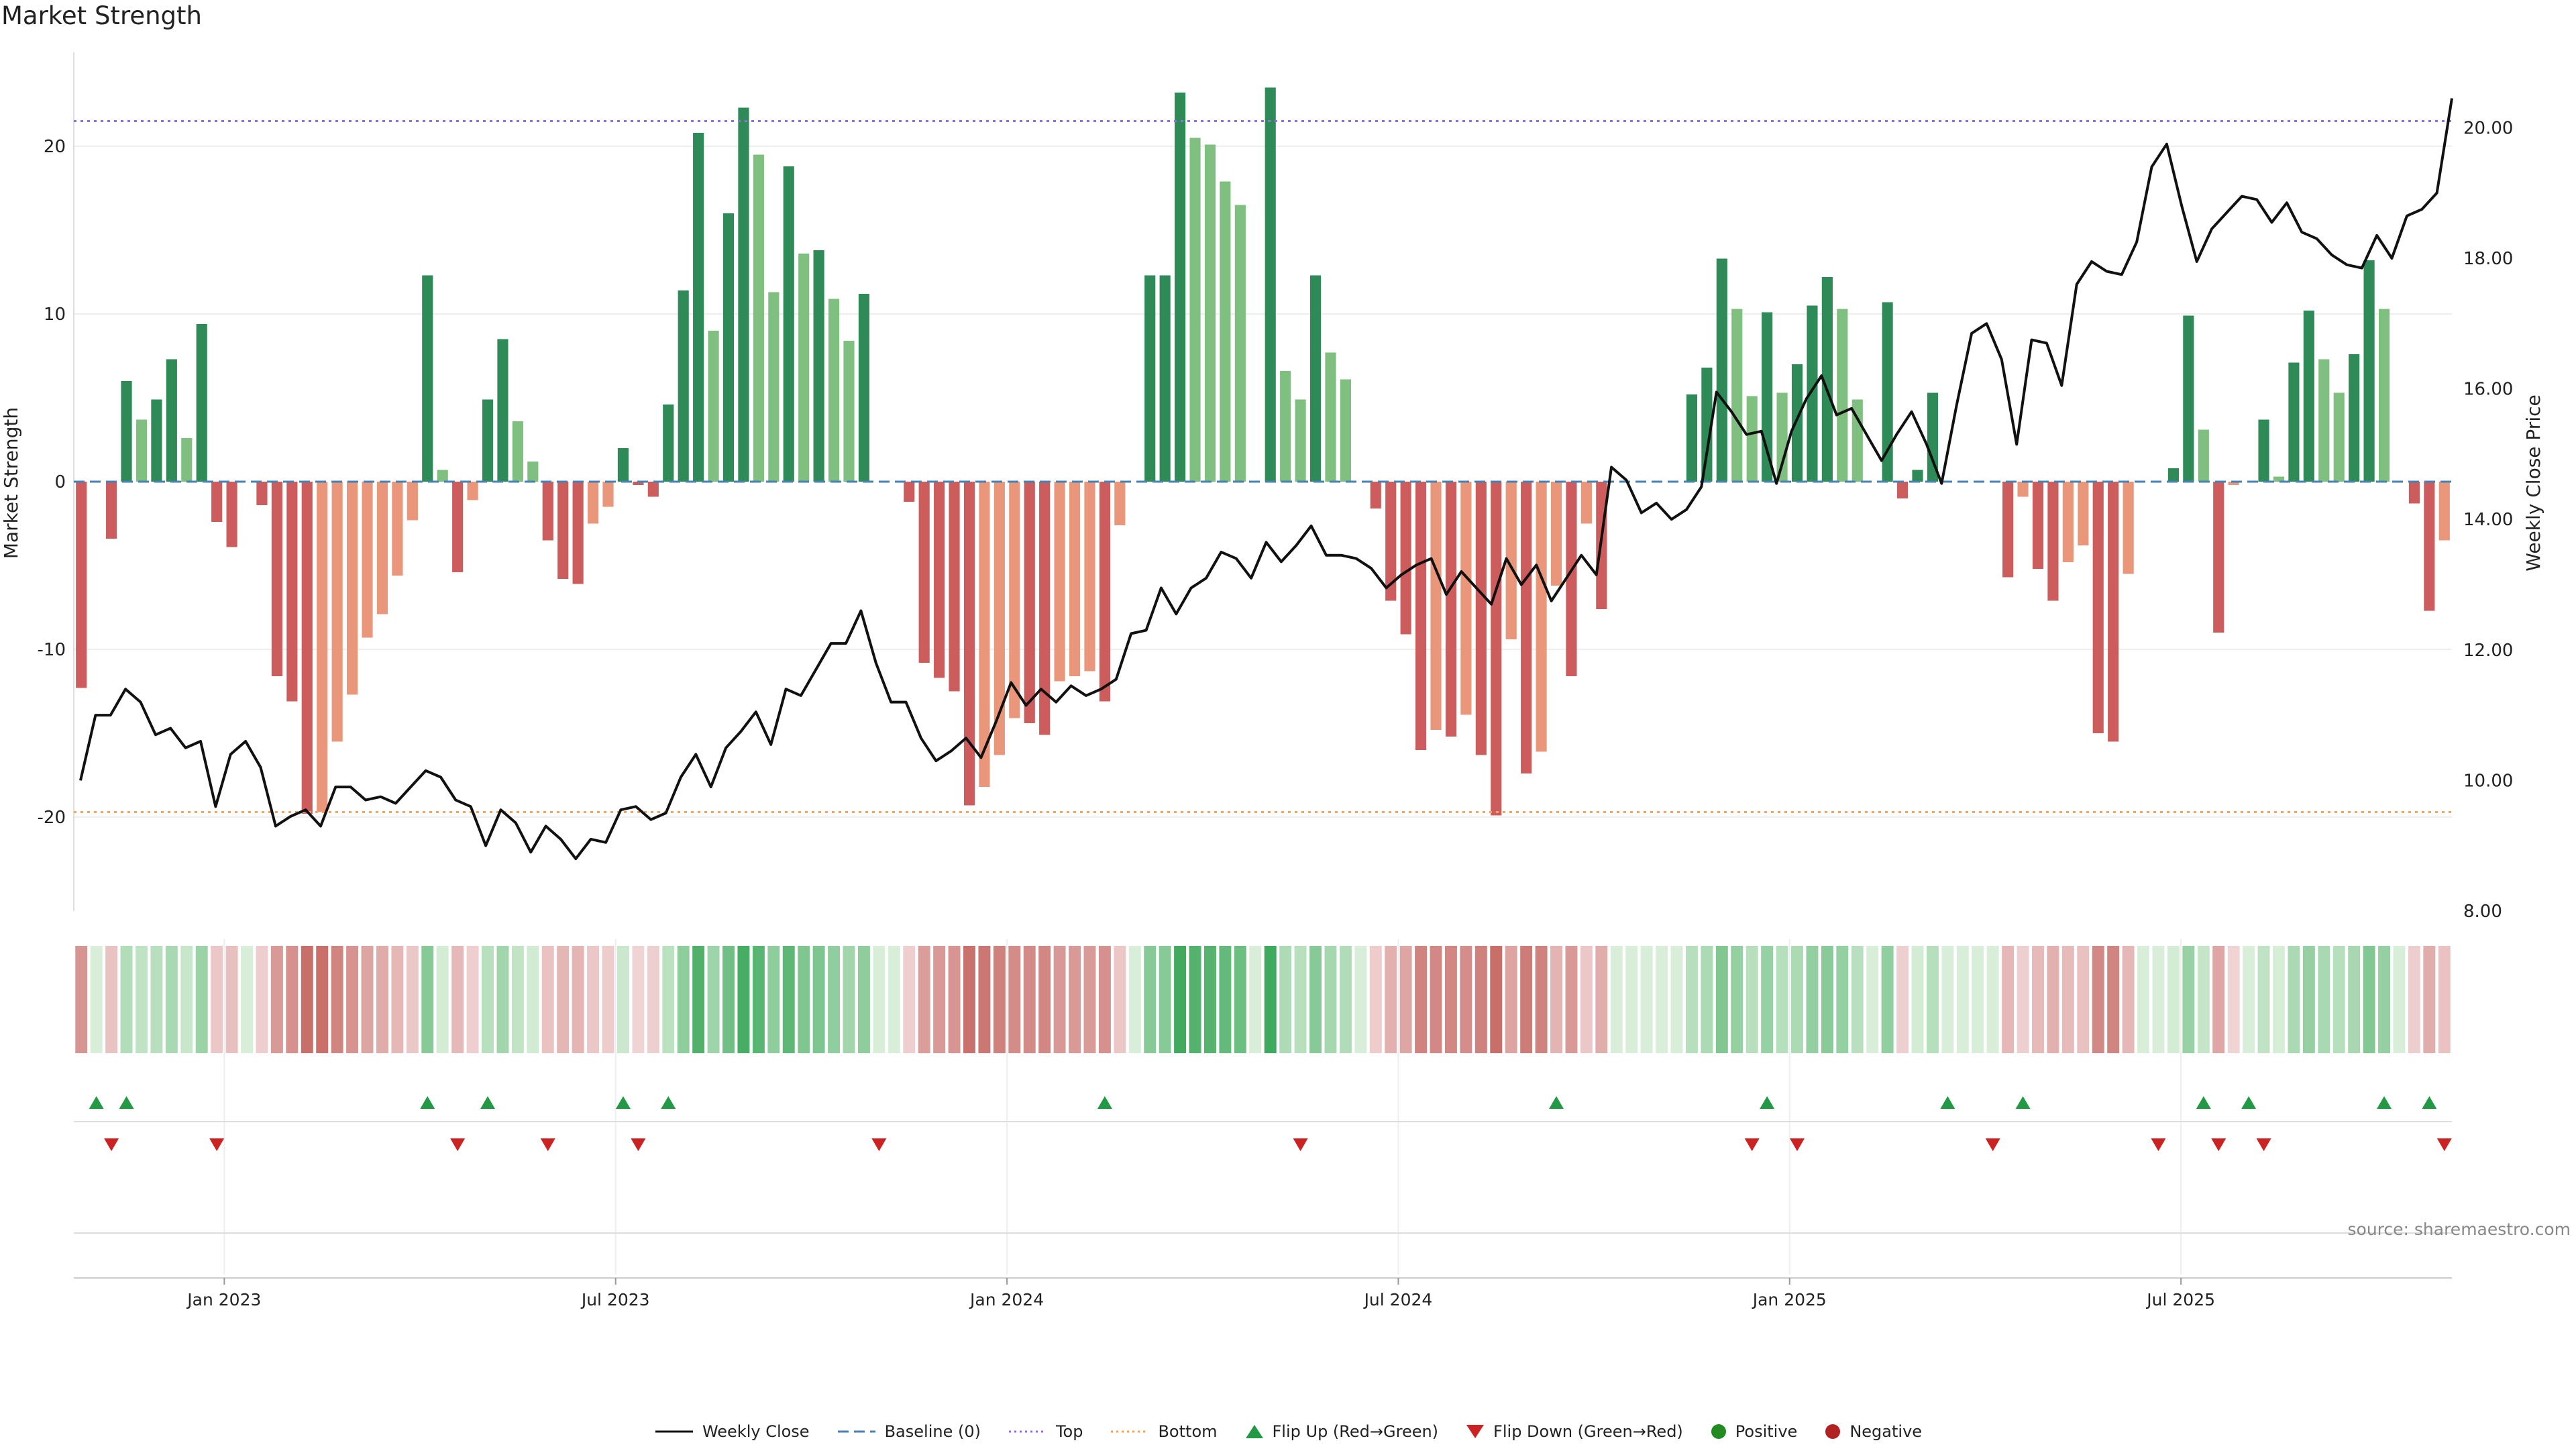 The width and height of the screenshot is (2576, 1449). I want to click on legend-flip-up: Flip Up (Red→Green), so click(1341, 1431).